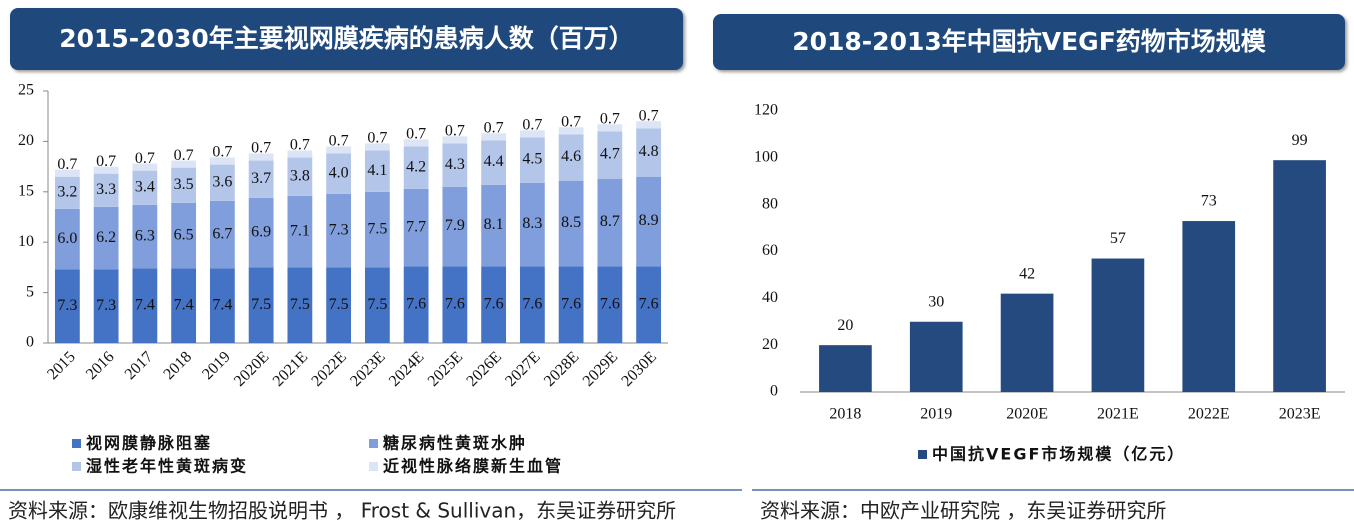 The height and width of the screenshot is (526, 1354). Describe the element at coordinates (346, 39) in the screenshot. I see `chart-title: 2015-2030年主要视网膜疾病的患病人数（百万）` at that location.